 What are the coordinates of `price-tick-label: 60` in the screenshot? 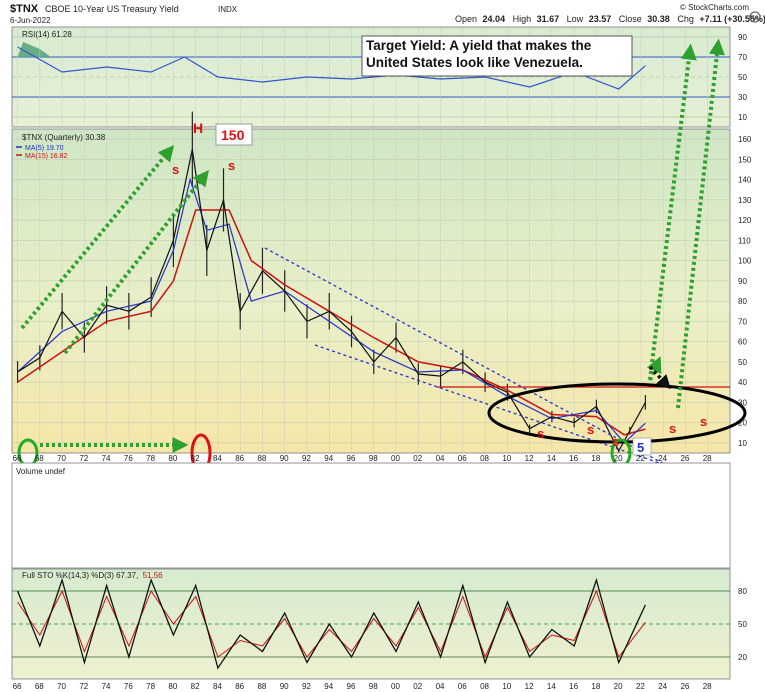 It's located at (742, 342).